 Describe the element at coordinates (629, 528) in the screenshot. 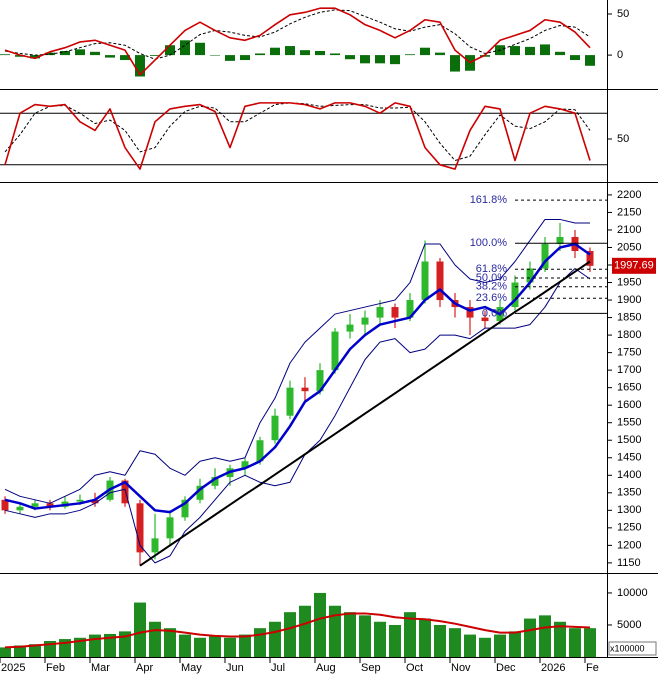

I see `y-tick-label: 1250` at that location.